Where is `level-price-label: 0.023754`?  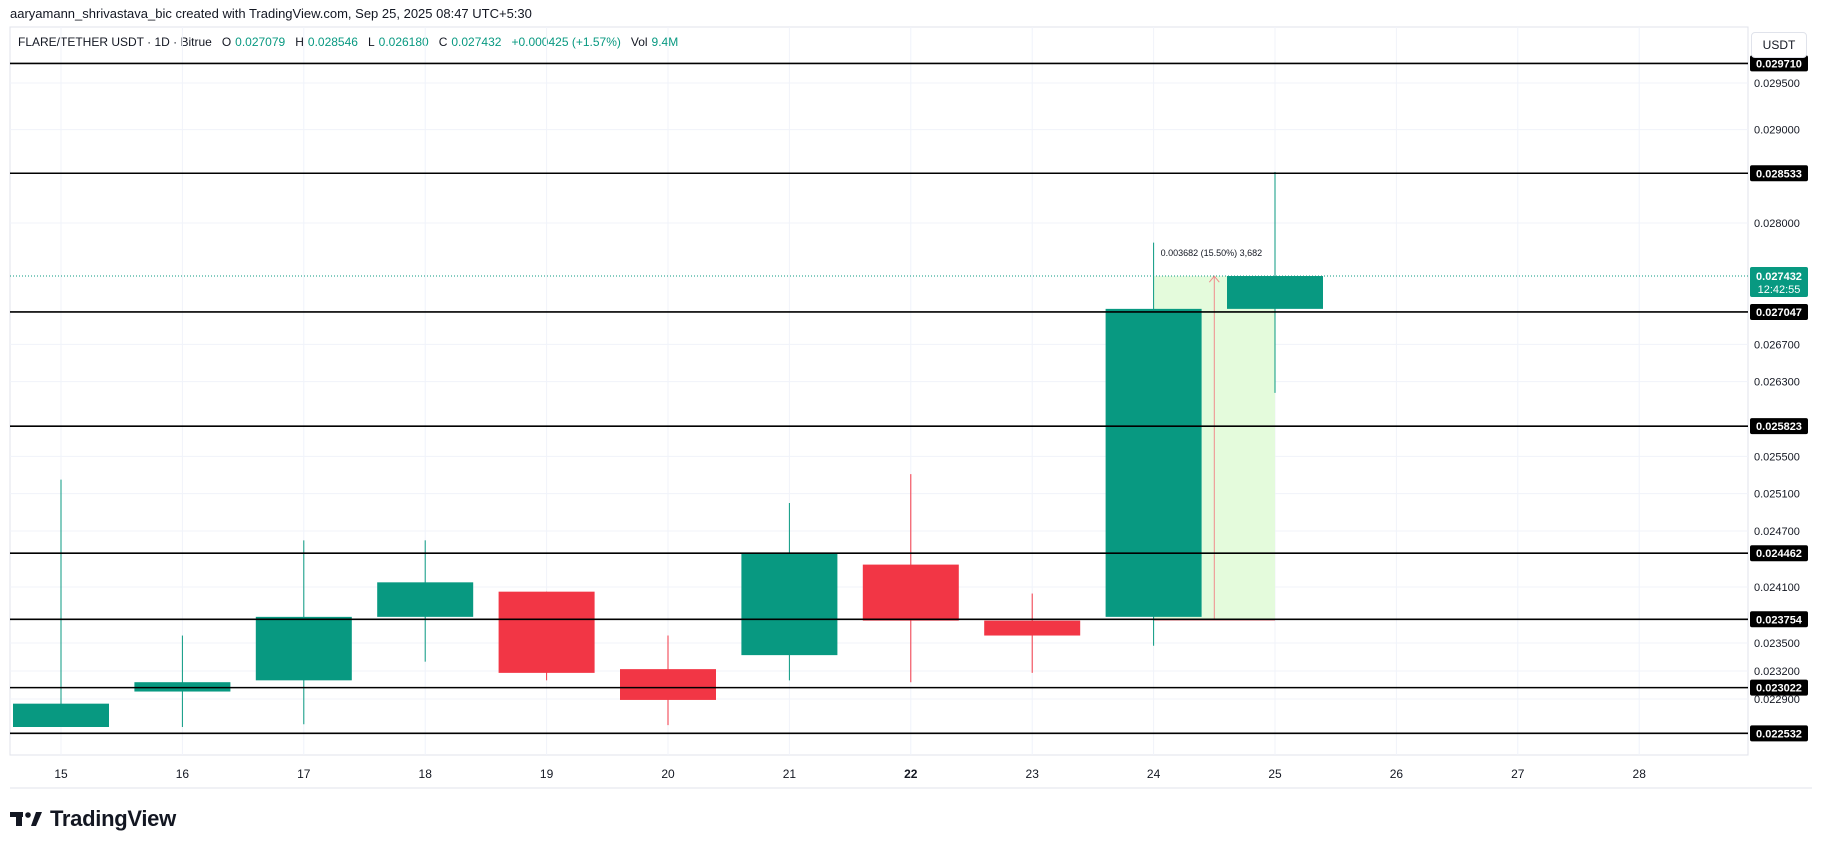
level-price-label: 0.023754 is located at coordinates (1779, 620).